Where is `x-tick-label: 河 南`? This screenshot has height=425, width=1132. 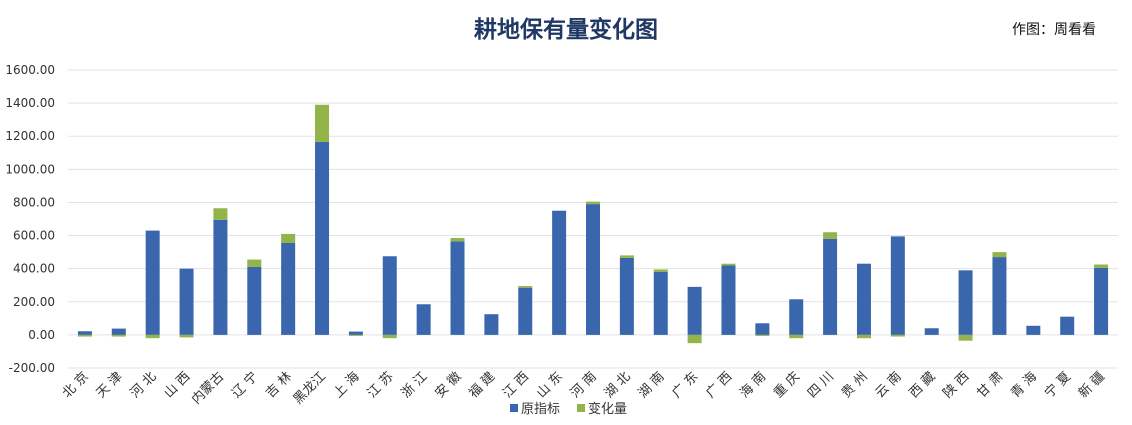 x-tick-label: 河 南 is located at coordinates (583, 385).